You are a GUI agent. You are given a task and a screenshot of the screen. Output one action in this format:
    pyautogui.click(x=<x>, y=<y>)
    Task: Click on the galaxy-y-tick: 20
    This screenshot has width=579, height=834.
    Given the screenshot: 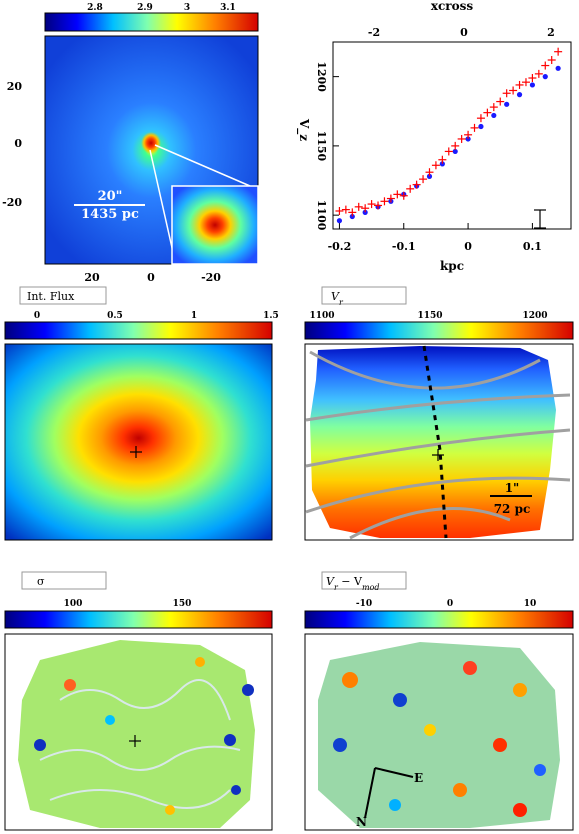 What is the action you would take?
    pyautogui.click(x=15, y=86)
    